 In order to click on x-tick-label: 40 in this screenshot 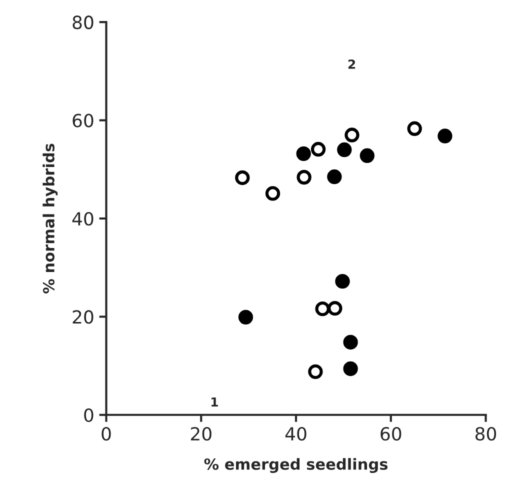, I will do `click(295, 434)`.